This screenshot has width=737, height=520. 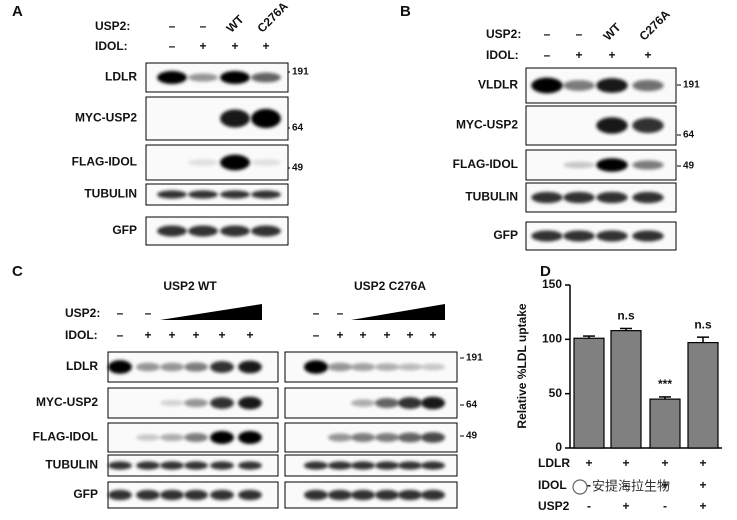 What do you see at coordinates (498, 85) in the screenshot?
I see `blot-label: VLDLR` at bounding box center [498, 85].